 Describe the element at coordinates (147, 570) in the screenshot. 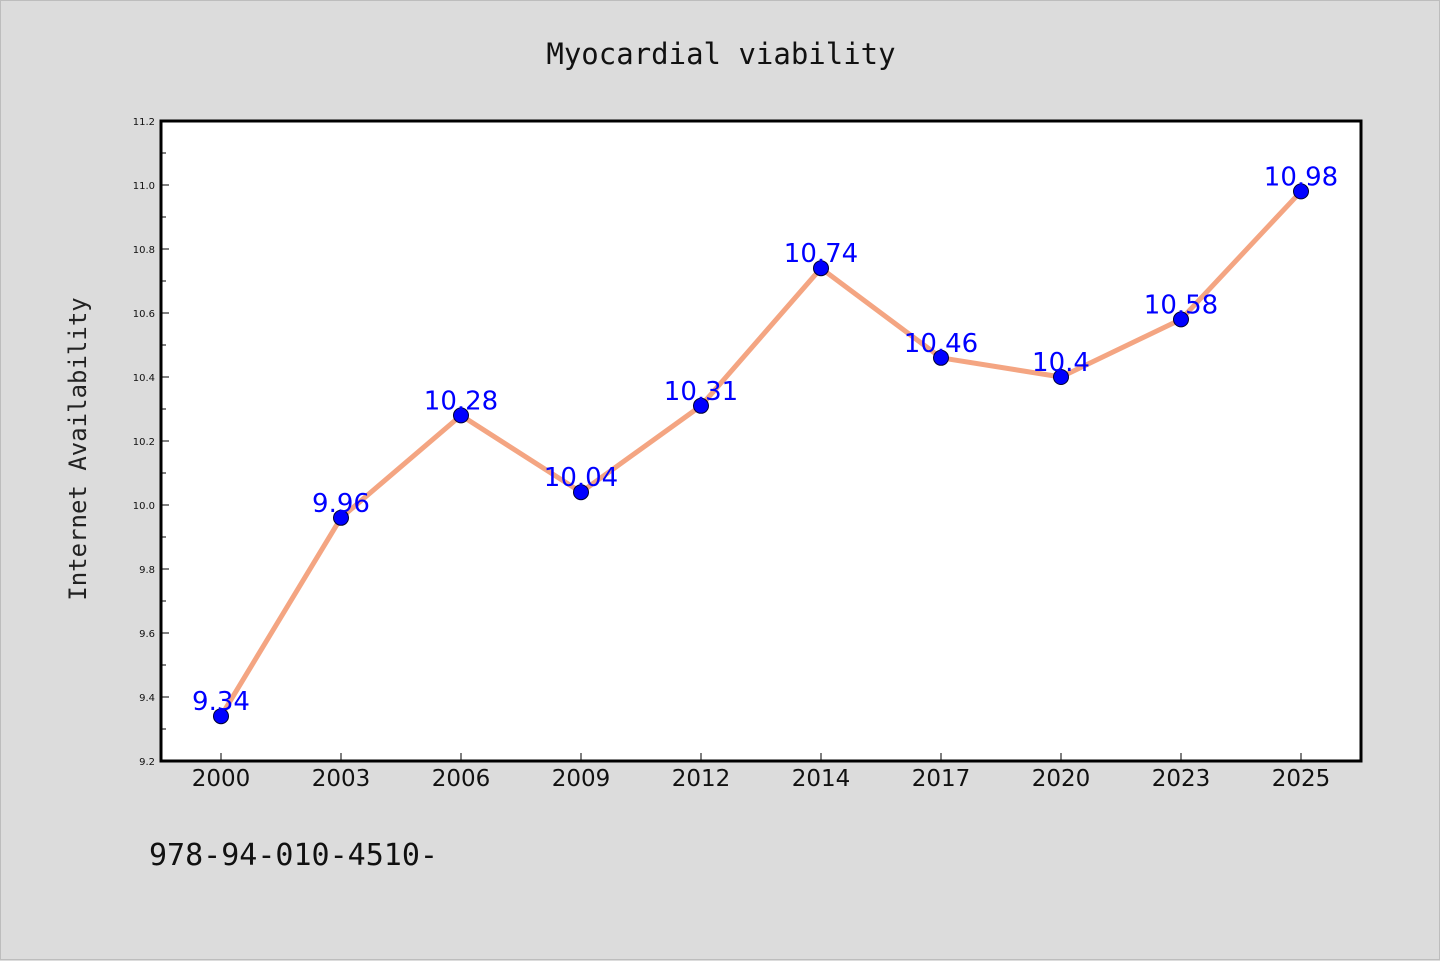

I see `y-tick-label: 9.8` at that location.